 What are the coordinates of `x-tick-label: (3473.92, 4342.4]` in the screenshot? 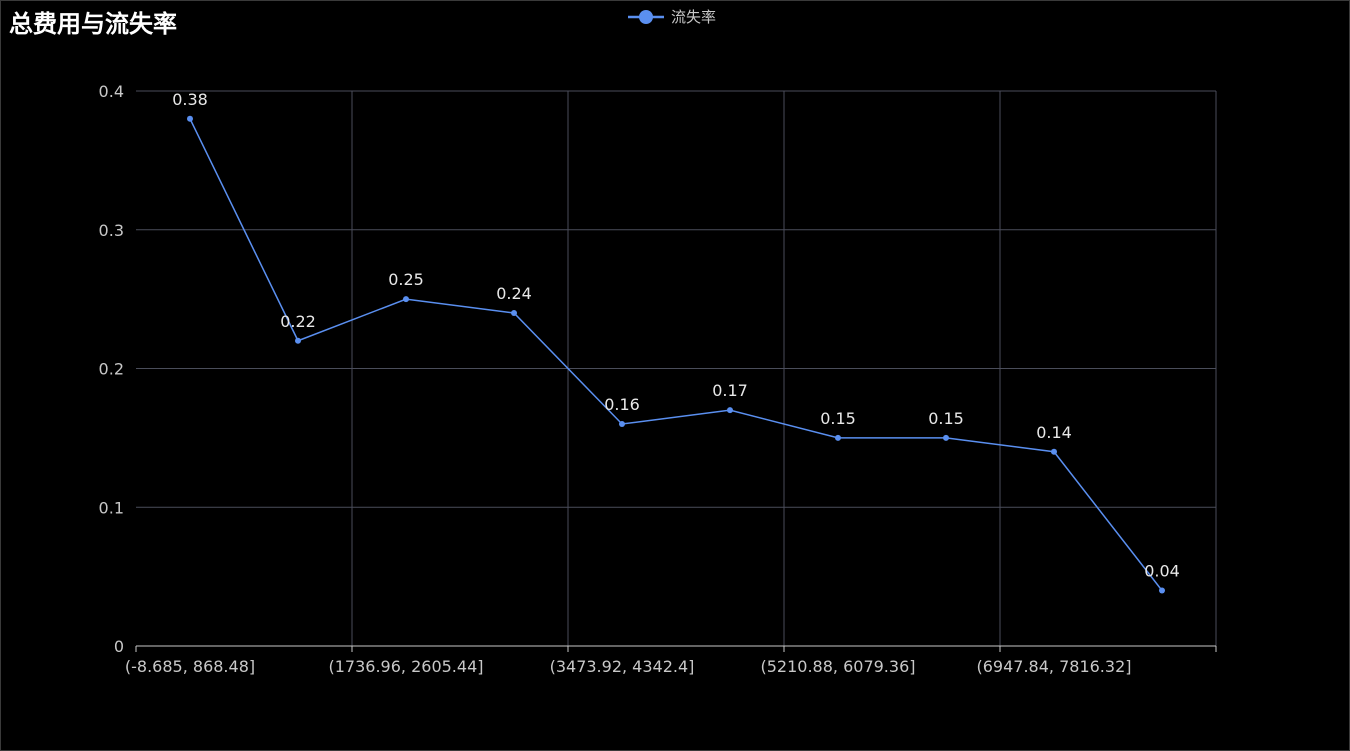 It's located at (622, 666).